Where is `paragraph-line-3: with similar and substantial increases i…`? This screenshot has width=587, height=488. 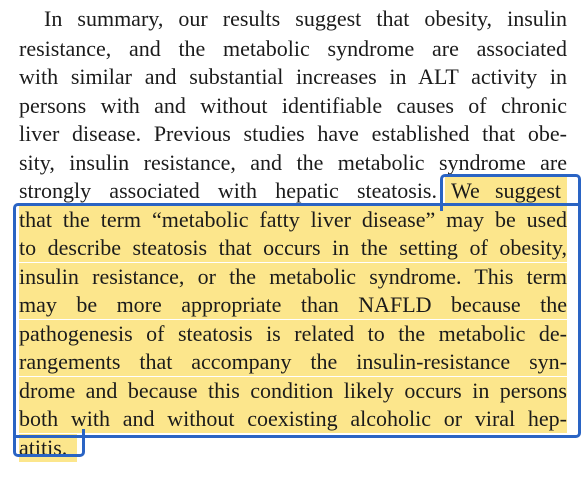
paragraph-line-3: with similar and substantial increases i… is located at coordinates (293, 76).